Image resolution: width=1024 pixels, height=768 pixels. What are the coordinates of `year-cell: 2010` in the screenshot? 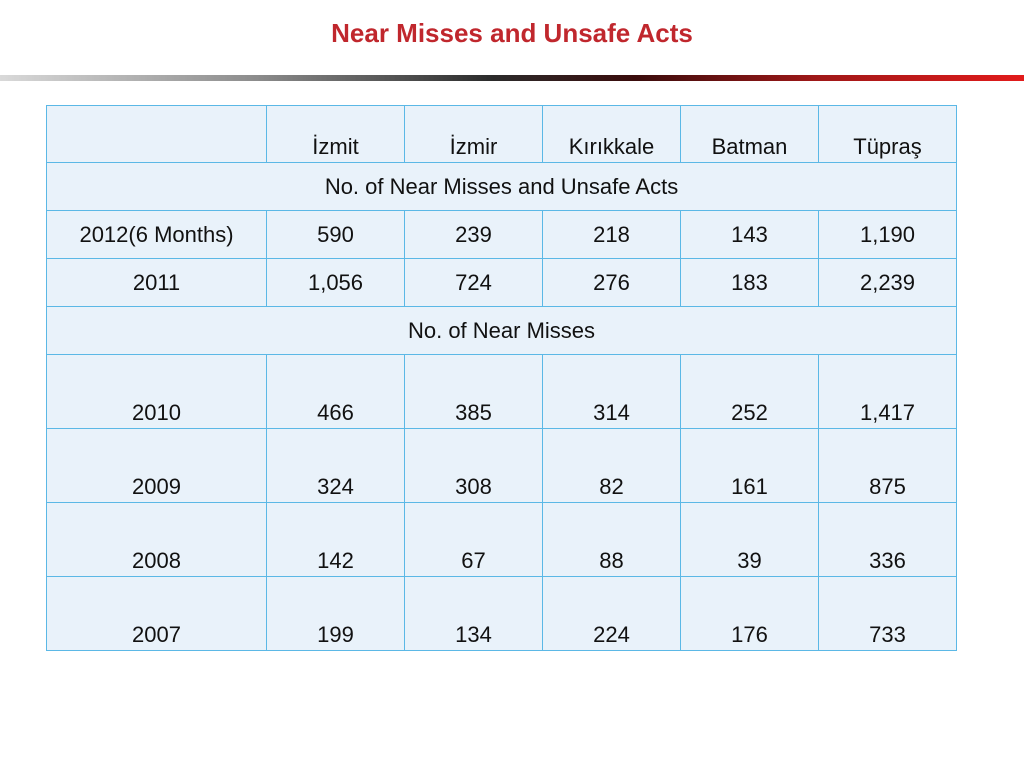 It's located at (156, 391).